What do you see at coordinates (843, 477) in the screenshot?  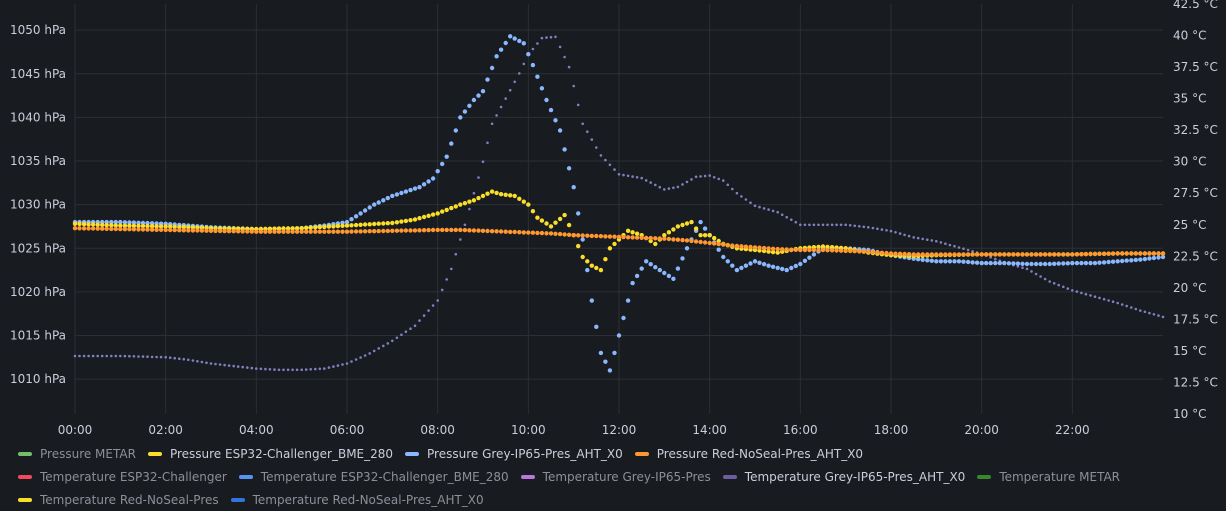 I see `legend-item: Temperature Grey-IP65-Pres_AHT_X0` at bounding box center [843, 477].